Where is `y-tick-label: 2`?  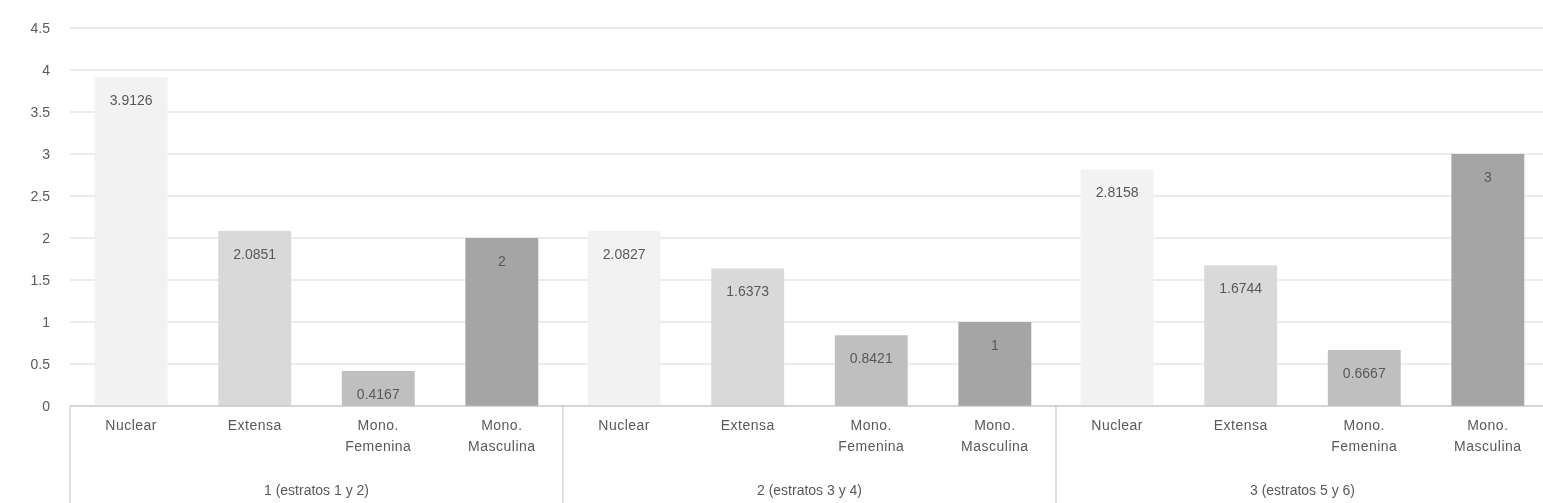
y-tick-label: 2 is located at coordinates (46, 237).